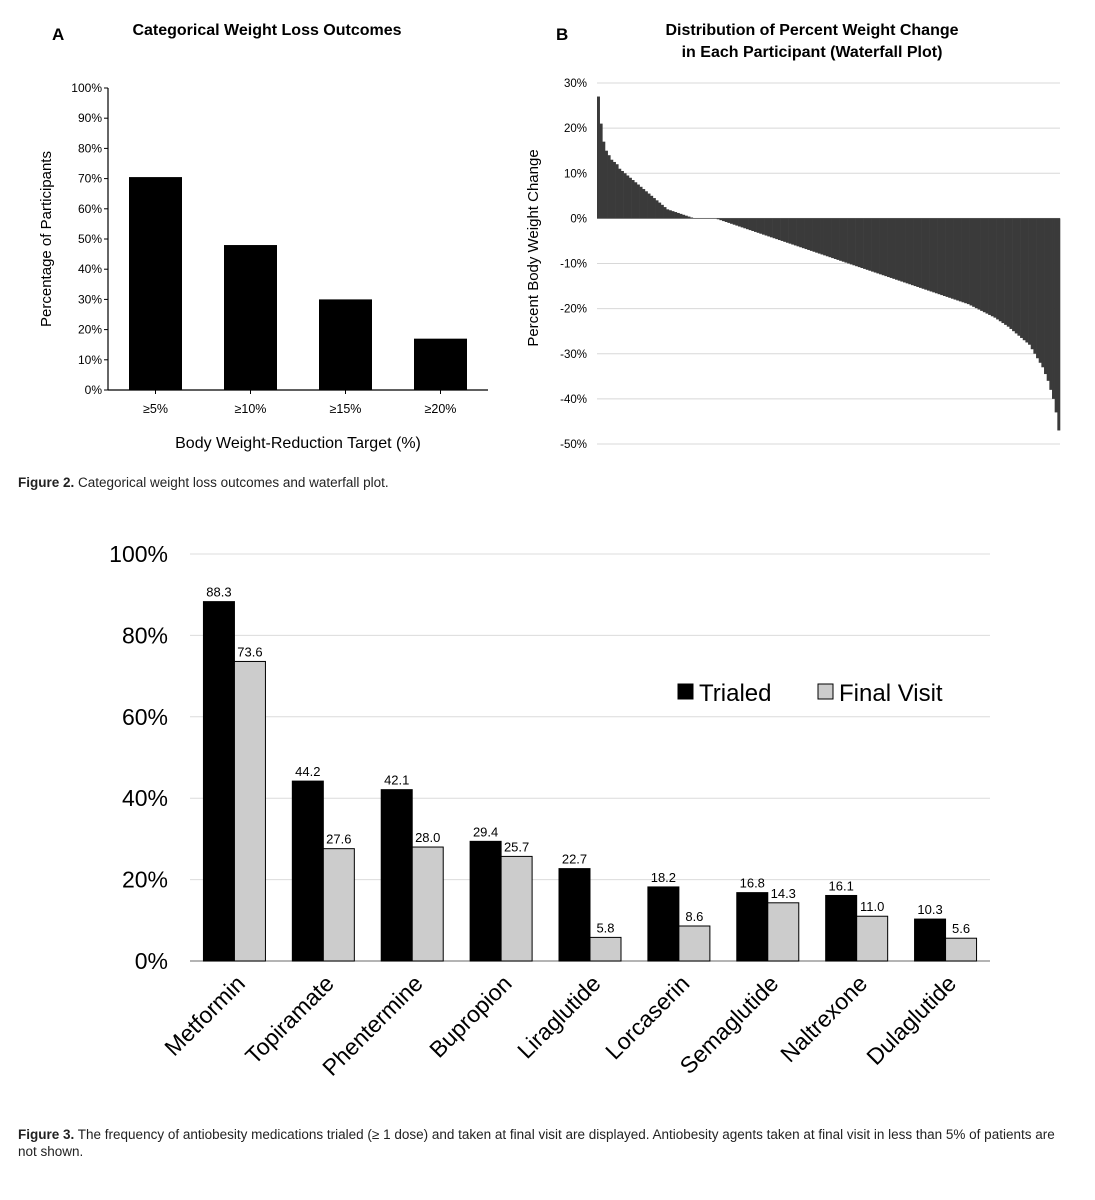 The image size is (1095, 1200). What do you see at coordinates (90, 118) in the screenshot?
I see `y-tick-label: 90%` at bounding box center [90, 118].